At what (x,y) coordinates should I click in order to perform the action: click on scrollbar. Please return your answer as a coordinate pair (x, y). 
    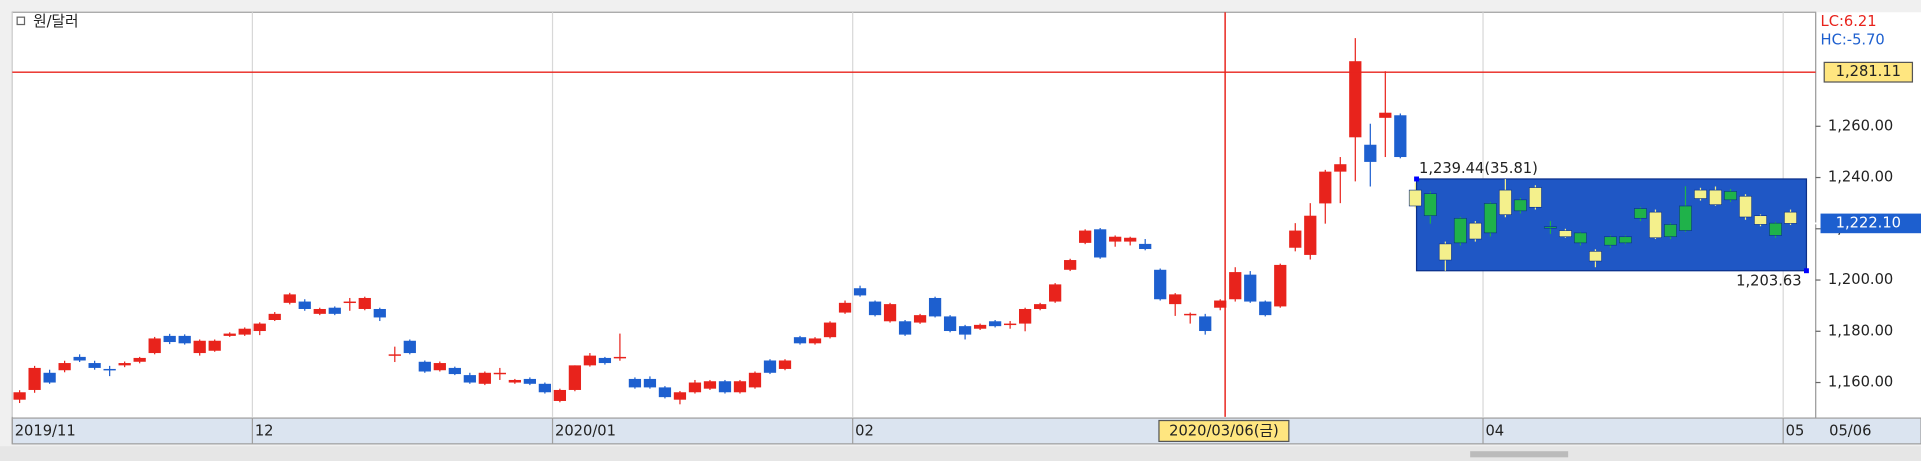
    Looking at the image, I should click on (960, 453).